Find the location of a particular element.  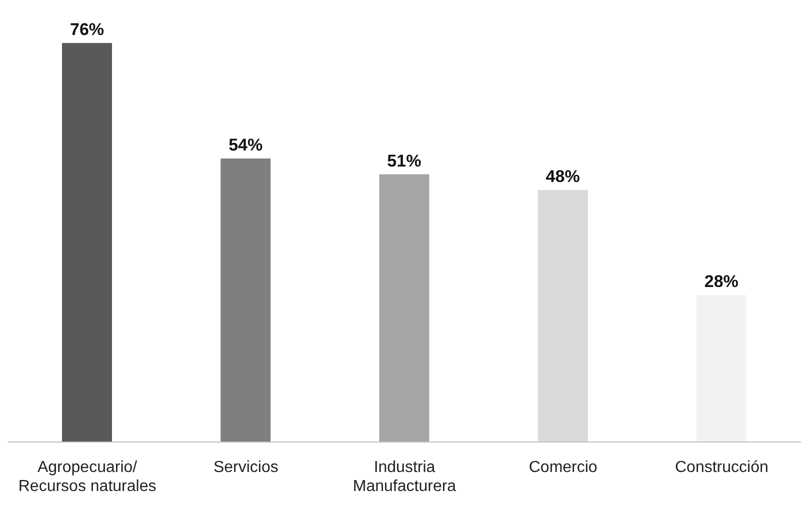

data-label: 48% is located at coordinates (563, 176).